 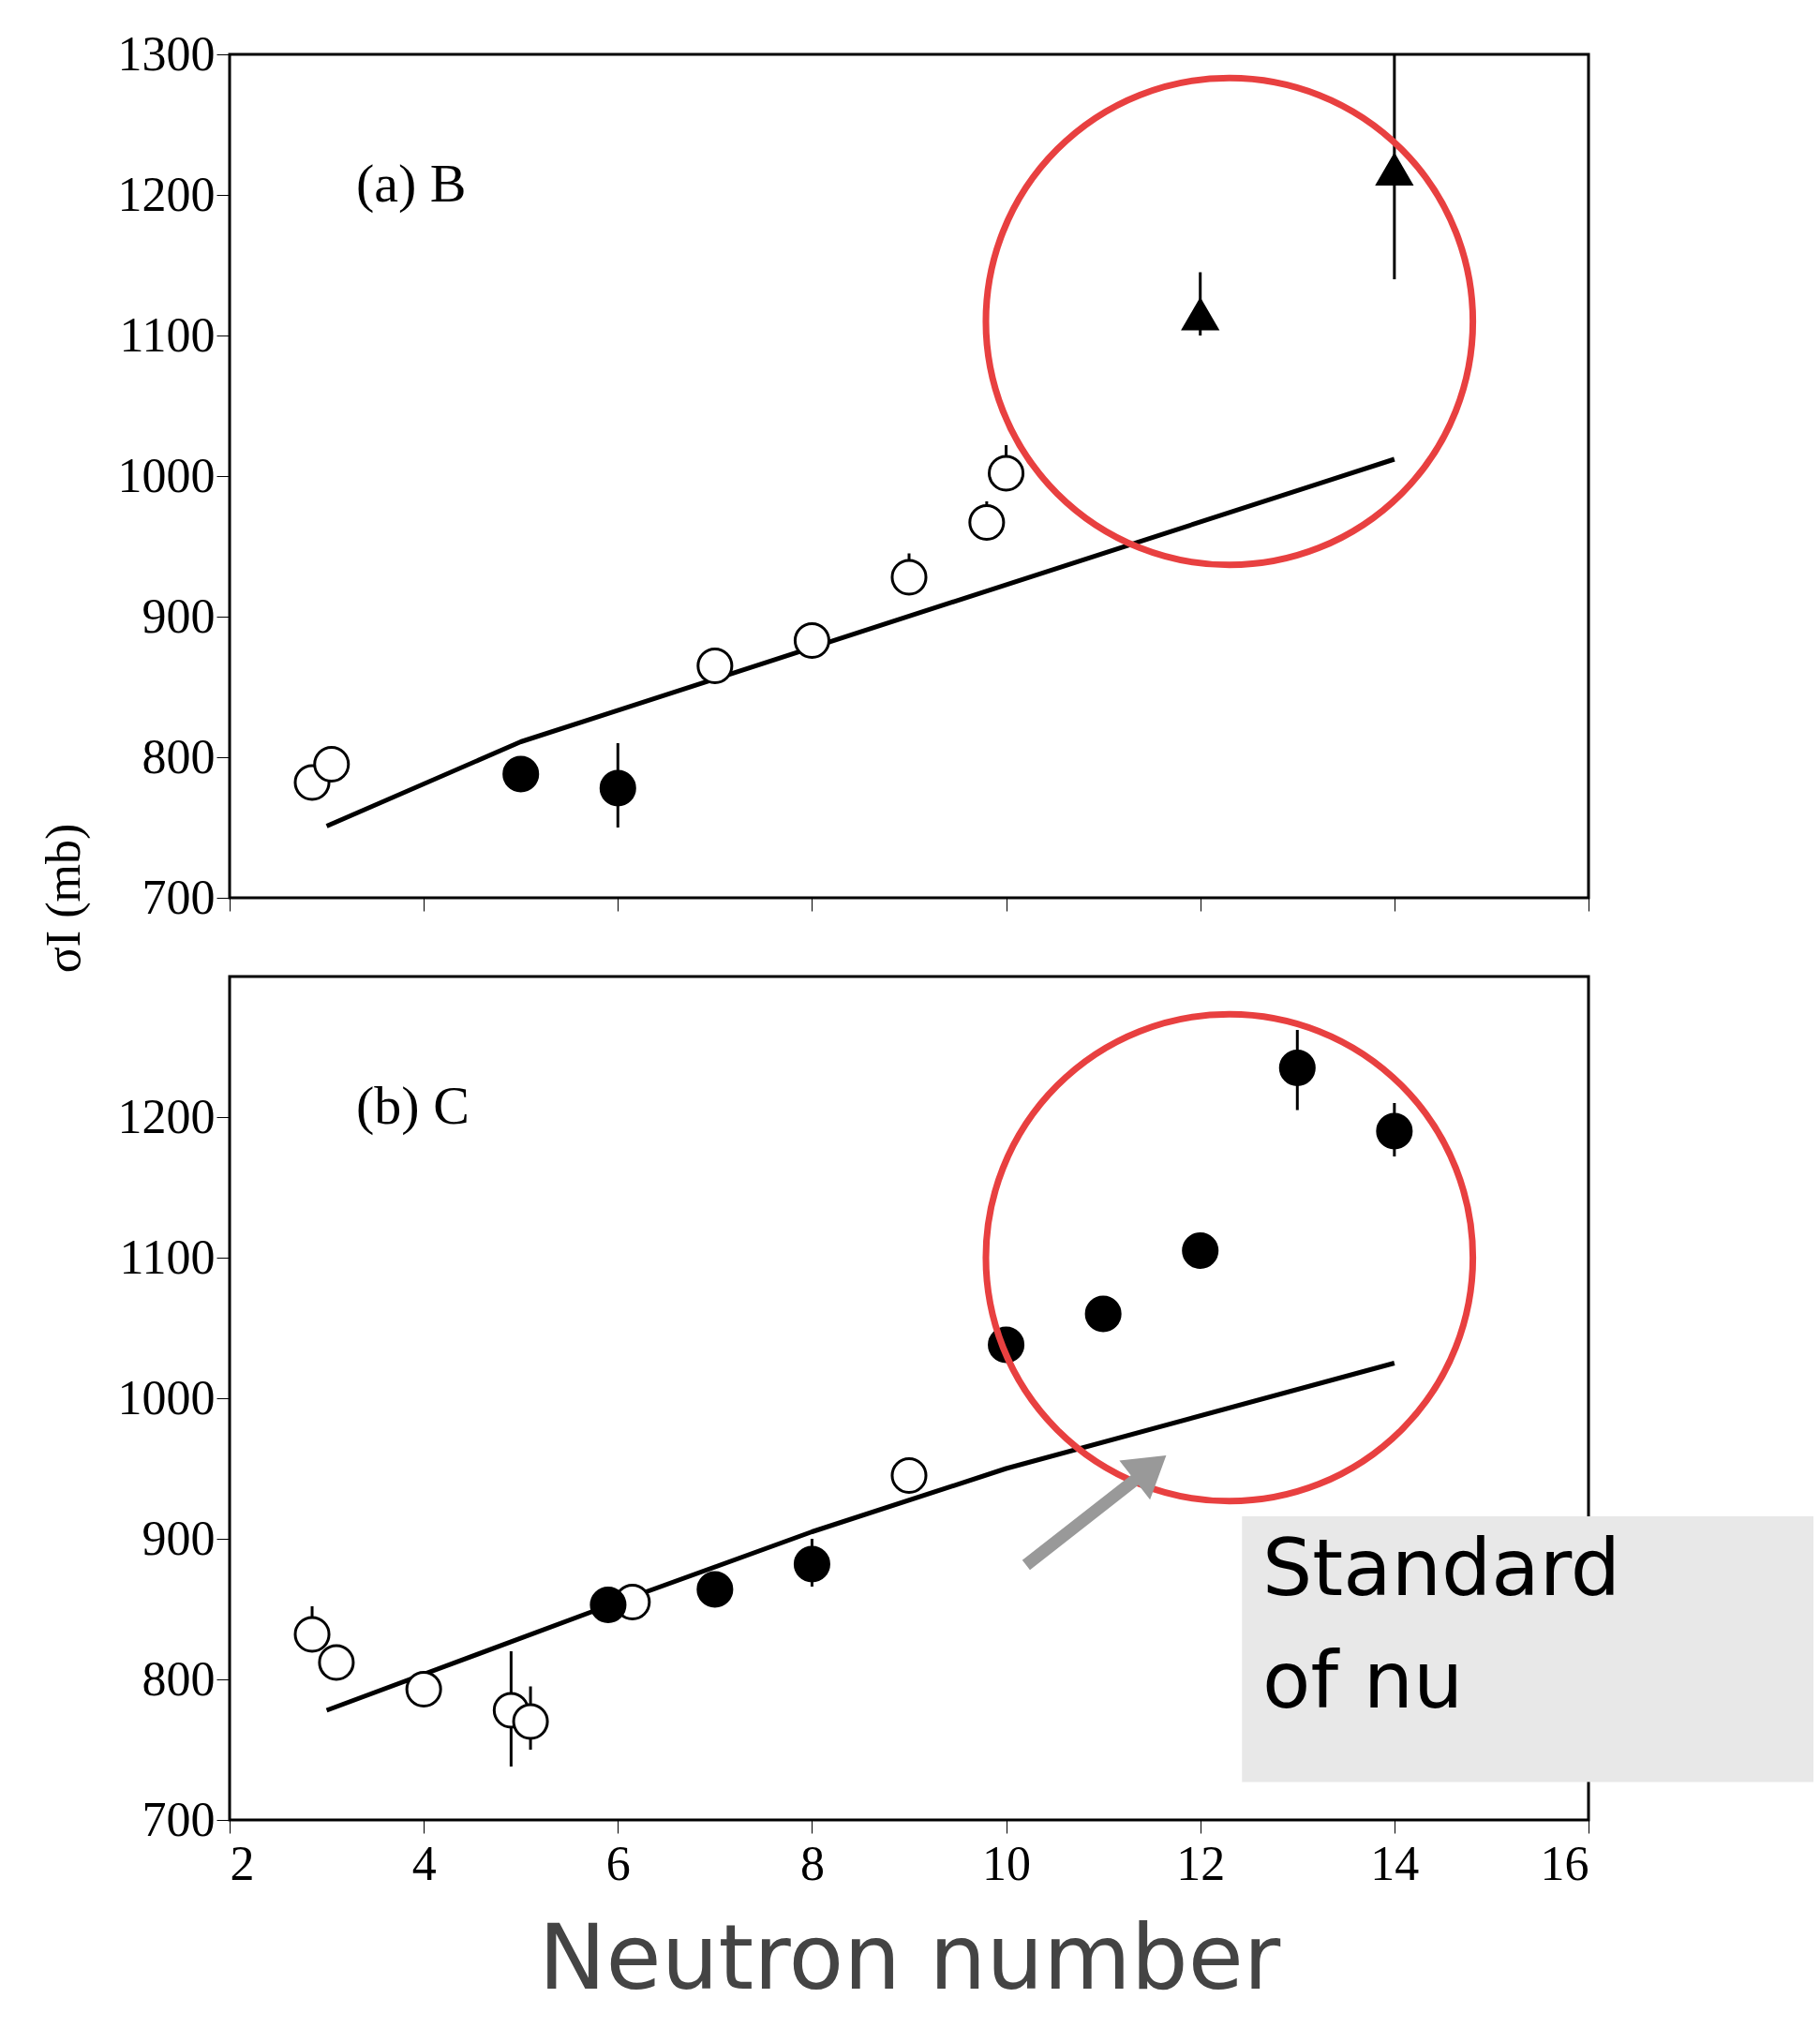 What do you see at coordinates (424, 1863) in the screenshot?
I see `x-tick-label: 4` at bounding box center [424, 1863].